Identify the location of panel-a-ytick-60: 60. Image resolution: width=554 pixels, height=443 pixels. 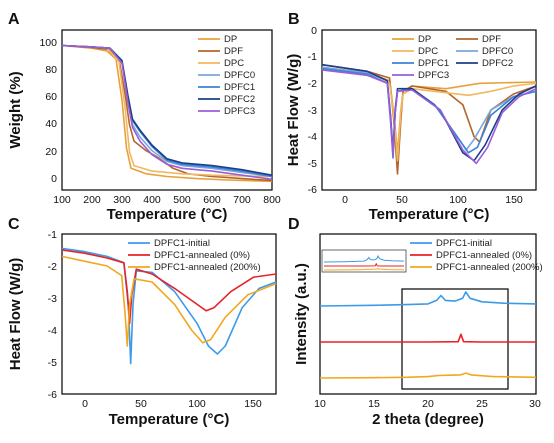
(51, 97).